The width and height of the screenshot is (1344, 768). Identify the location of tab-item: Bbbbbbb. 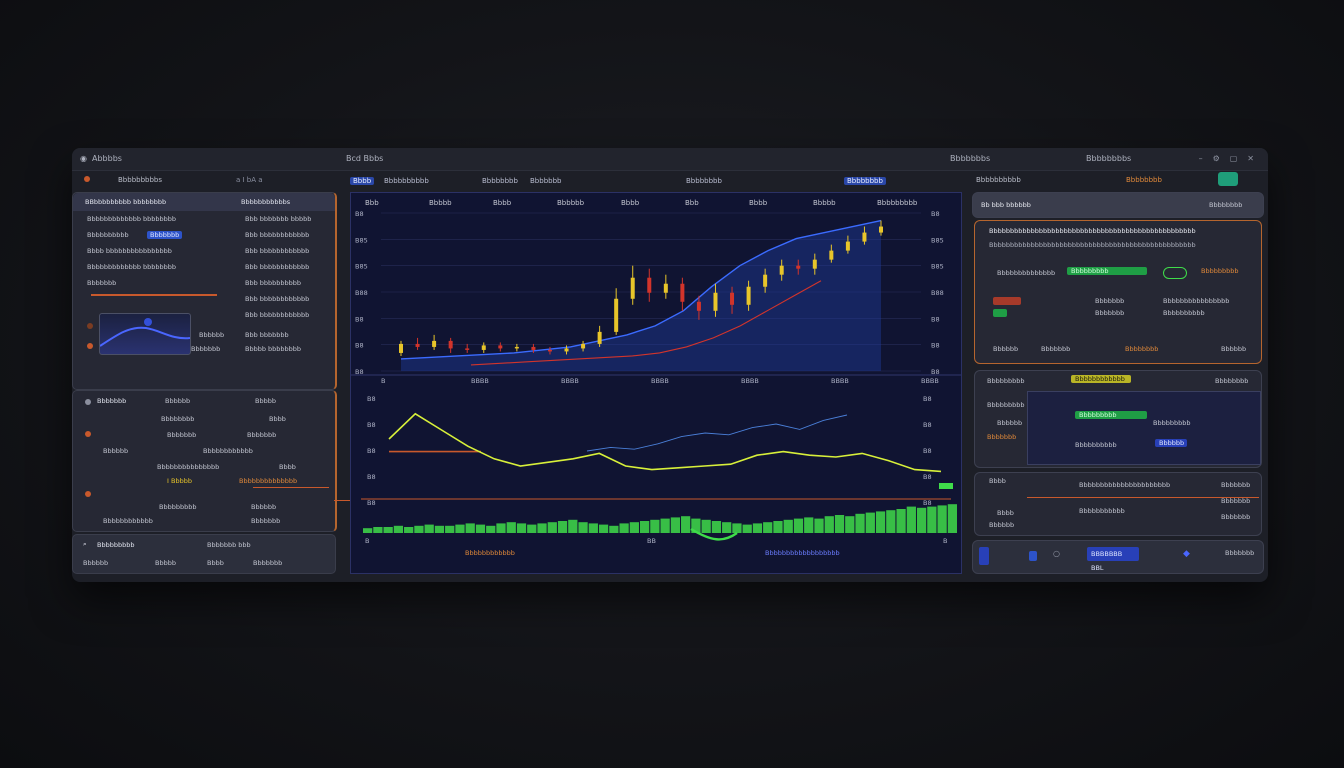
(546, 181).